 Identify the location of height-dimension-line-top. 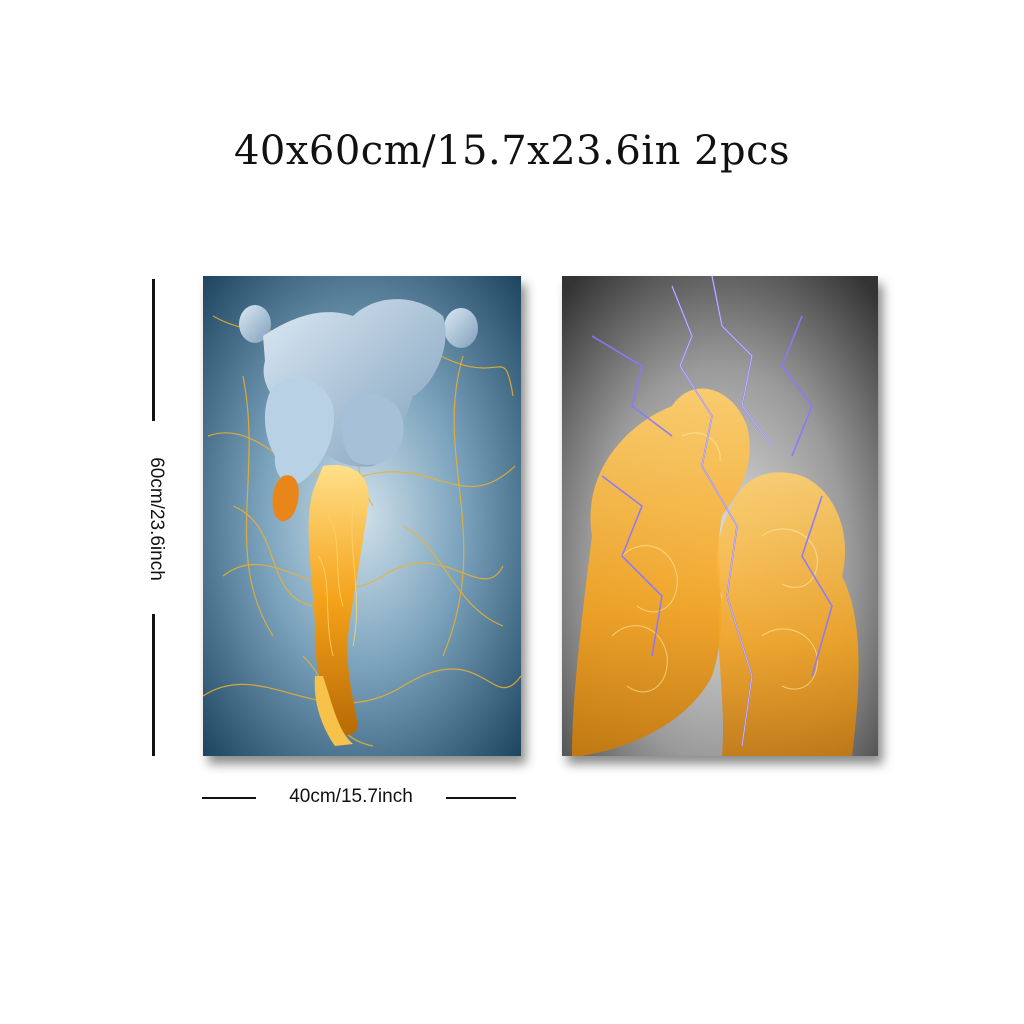
(153, 350).